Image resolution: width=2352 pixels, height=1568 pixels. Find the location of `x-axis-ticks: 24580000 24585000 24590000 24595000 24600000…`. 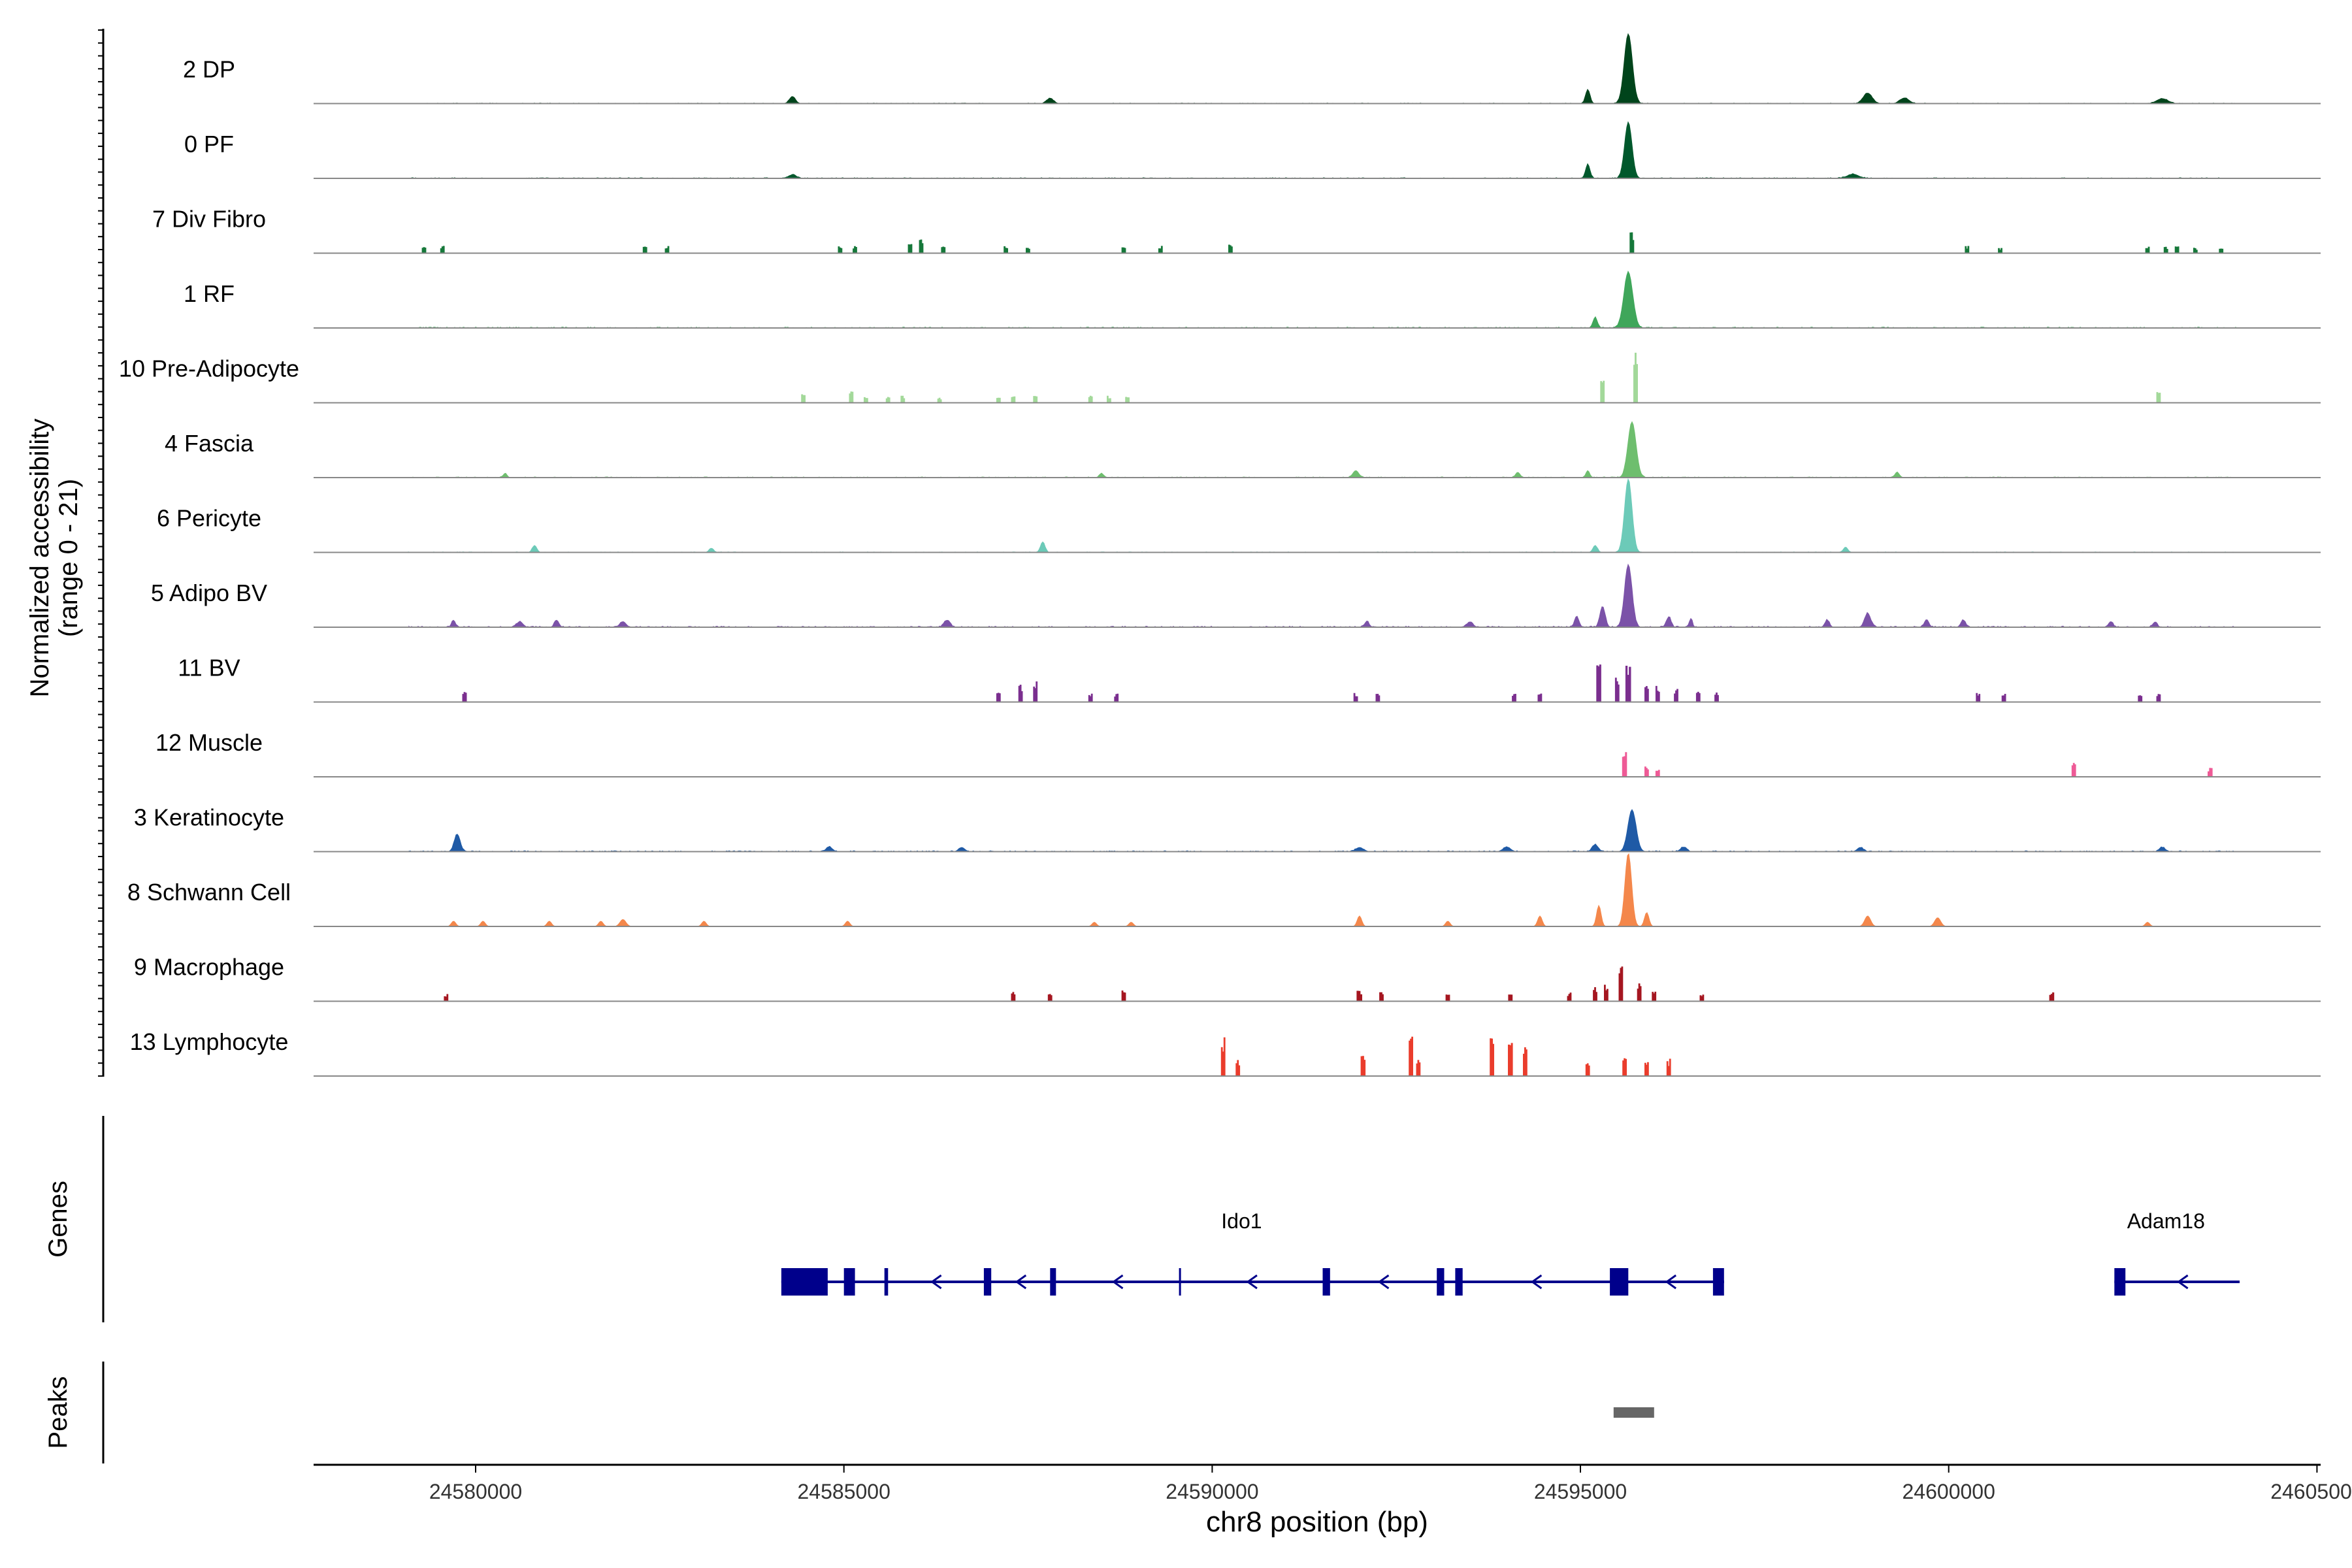

x-axis-ticks: 24580000 24585000 24590000 24595000 24600000… is located at coordinates (1390, 1484).